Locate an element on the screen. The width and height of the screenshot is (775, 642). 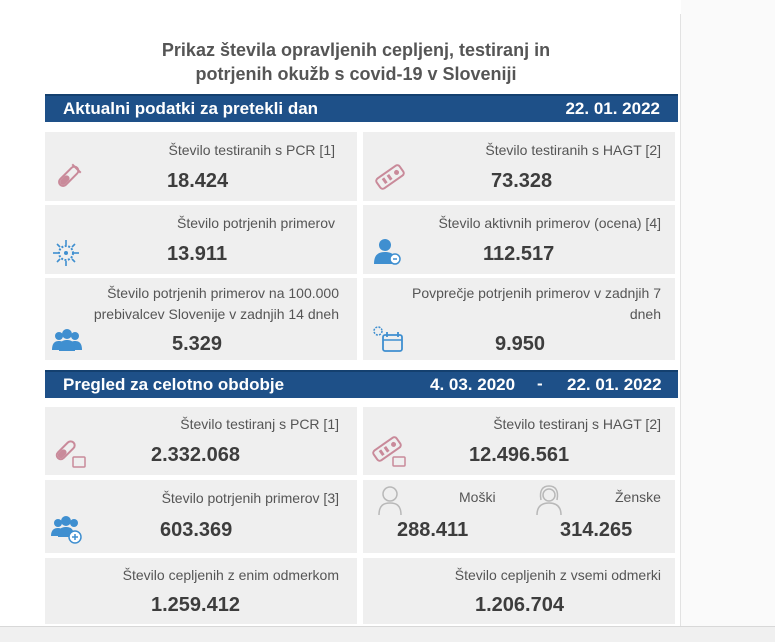
female-icon is located at coordinates (549, 500).